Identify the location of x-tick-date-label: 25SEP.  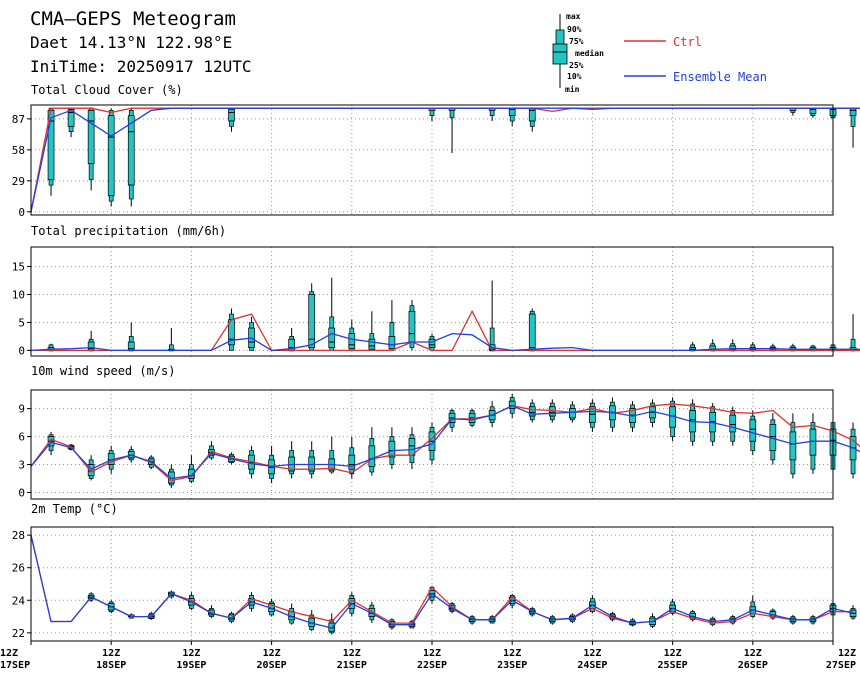
(673, 665).